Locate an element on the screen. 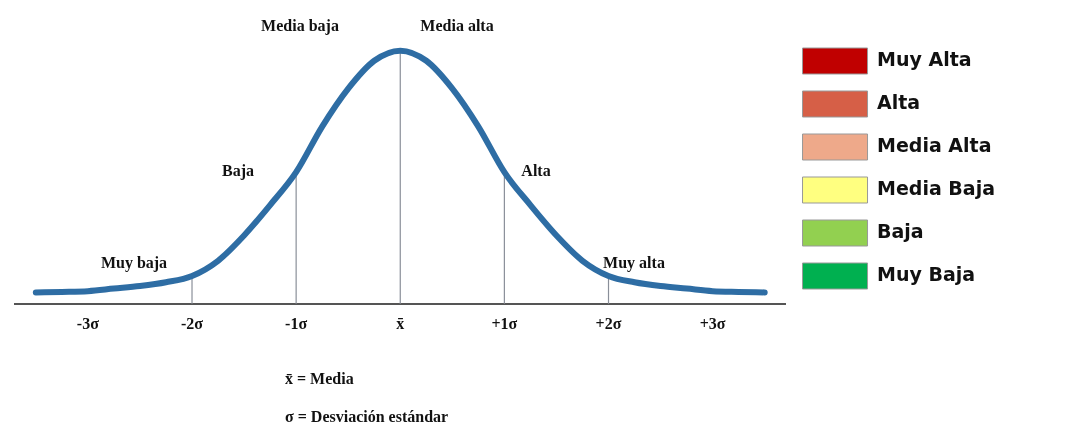 The height and width of the screenshot is (427, 1065). x-tick-label: +1σ is located at coordinates (504, 323).